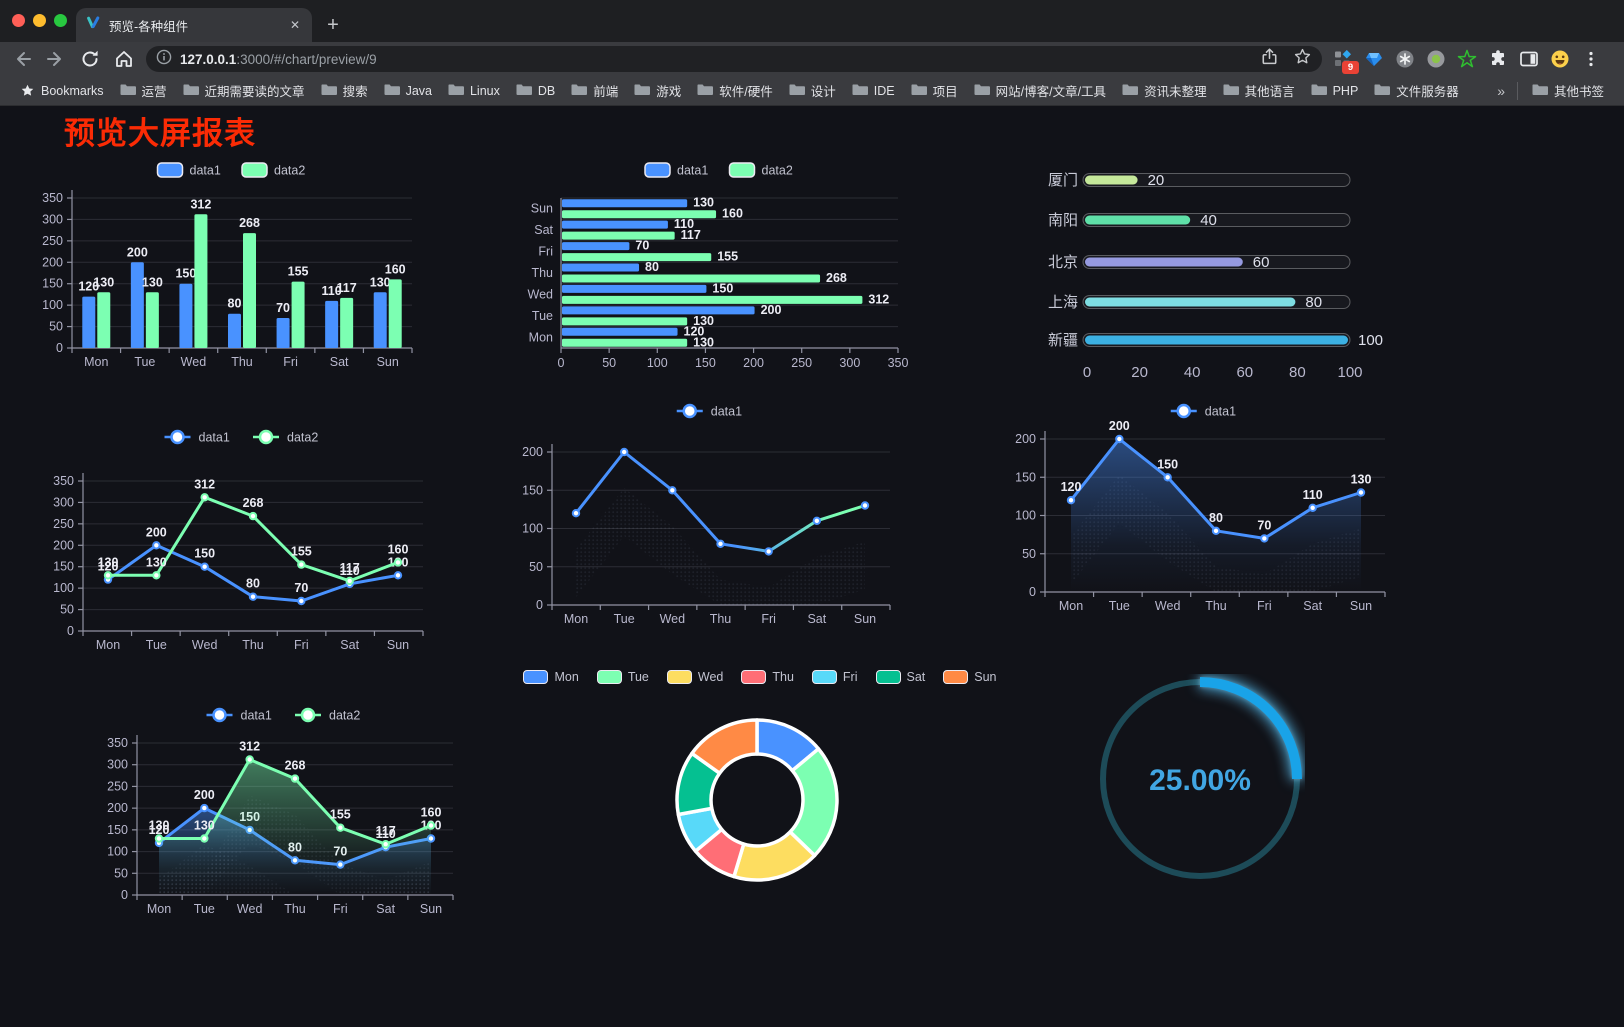 The image size is (1624, 1027). I want to click on emoji-extension-icon, so click(1560, 59).